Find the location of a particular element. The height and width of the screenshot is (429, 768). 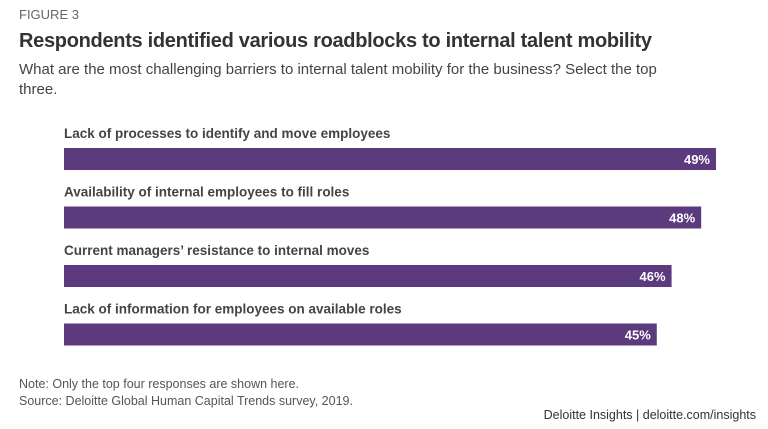

data-label: 49% is located at coordinates (697, 159).